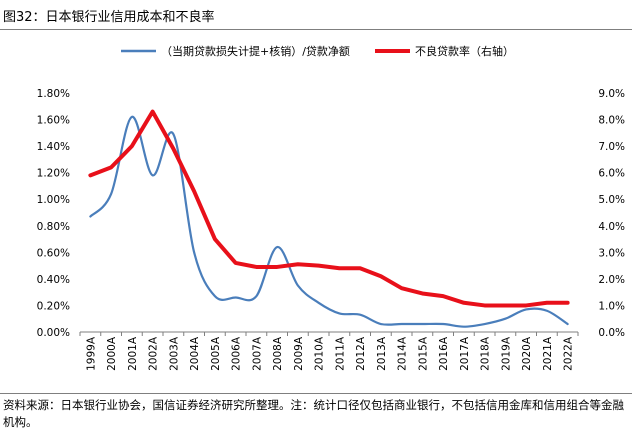 The image size is (637, 431). Describe the element at coordinates (361, 353) in the screenshot. I see `x-tick-label: 2012A` at that location.